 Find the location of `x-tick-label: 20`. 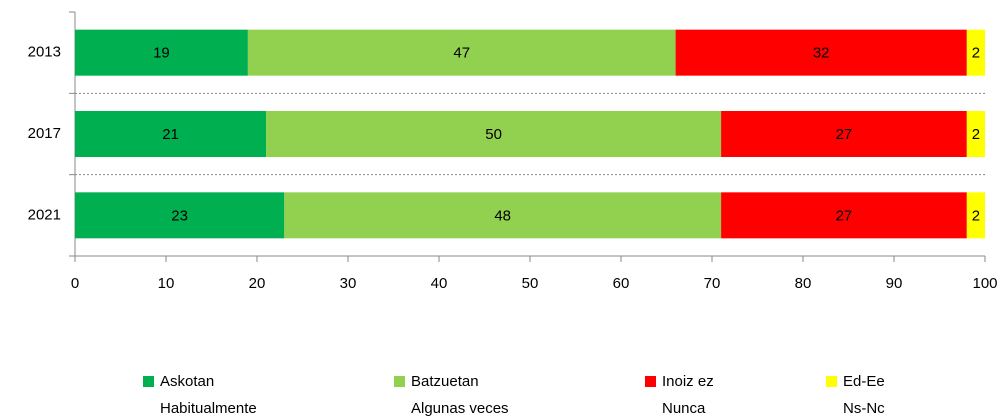

x-tick-label: 20 is located at coordinates (257, 283).